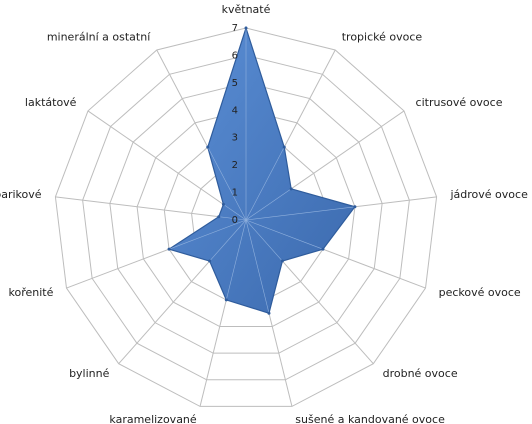 The image size is (532, 424). I want to click on category-label: jádrové ovoce, so click(488, 194).